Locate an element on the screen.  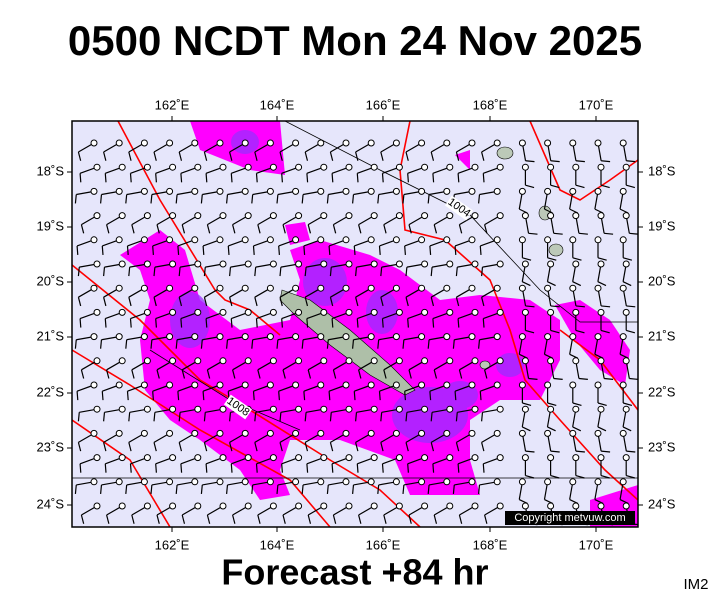
lat-label: 19˚S is located at coordinates (51, 225).